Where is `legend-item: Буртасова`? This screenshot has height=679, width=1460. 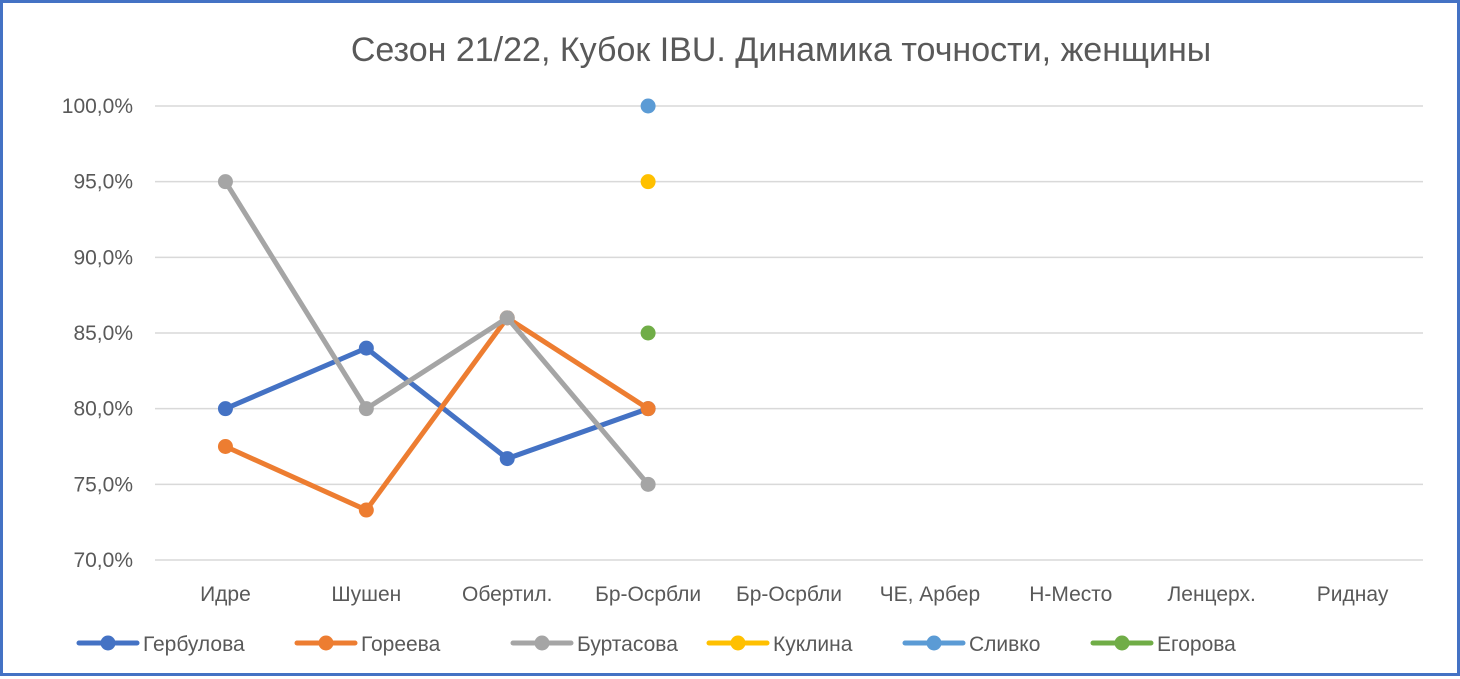
legend-item: Буртасова is located at coordinates (594, 644).